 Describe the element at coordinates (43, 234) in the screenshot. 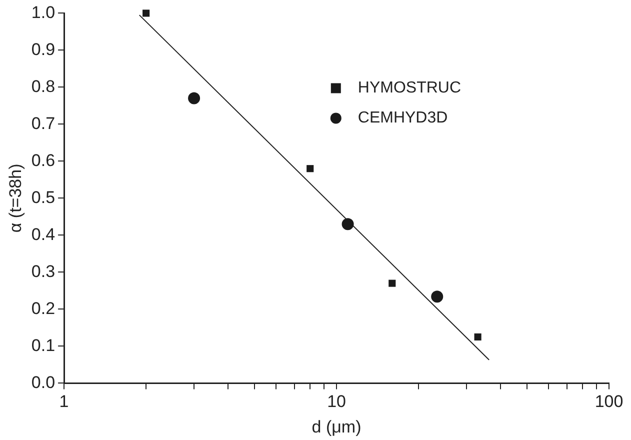

I see `y-tick-label: 0.4` at that location.